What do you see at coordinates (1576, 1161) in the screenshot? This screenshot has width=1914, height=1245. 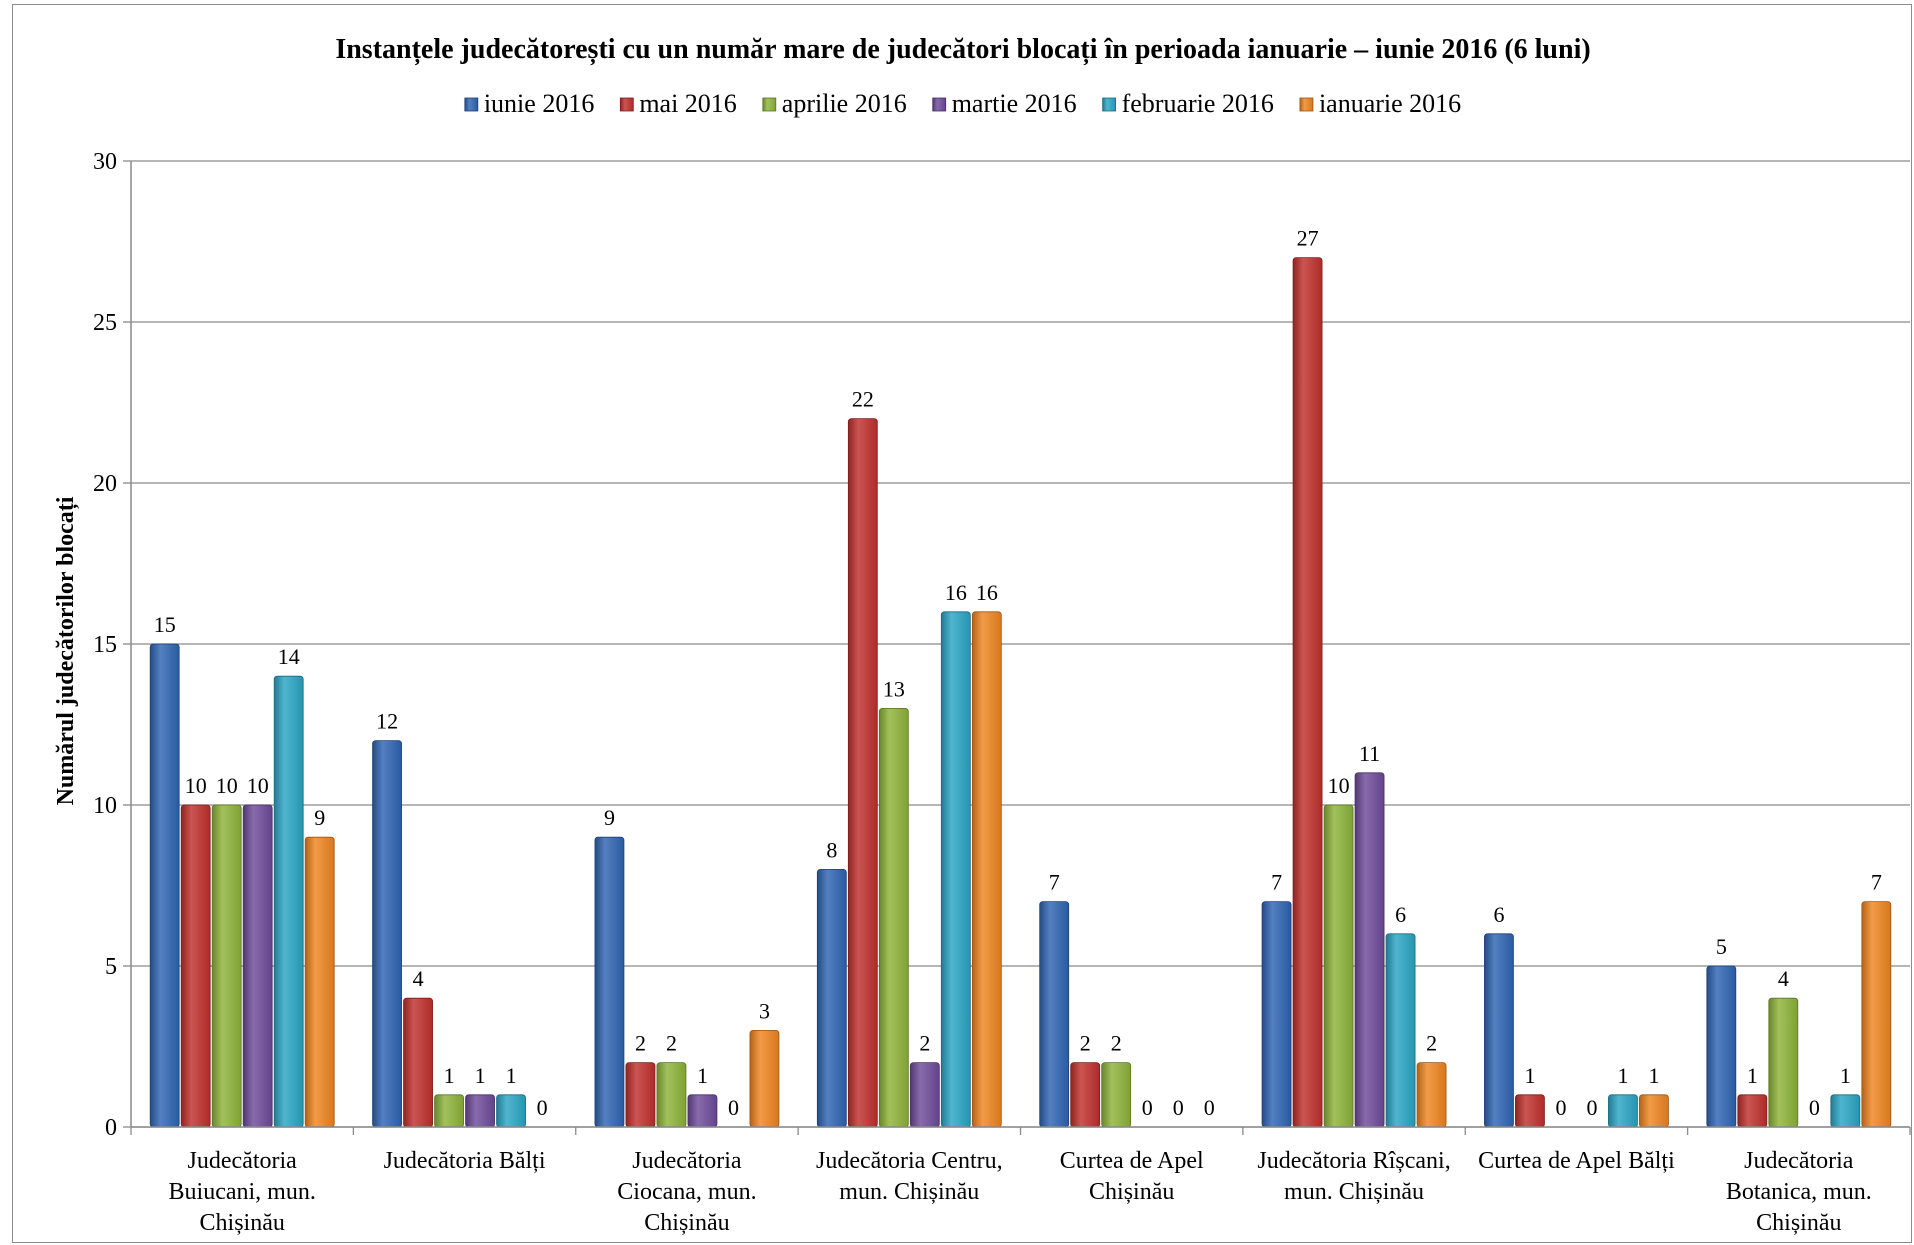 I see `x-category-label: Curtea de Apel Bălți` at bounding box center [1576, 1161].